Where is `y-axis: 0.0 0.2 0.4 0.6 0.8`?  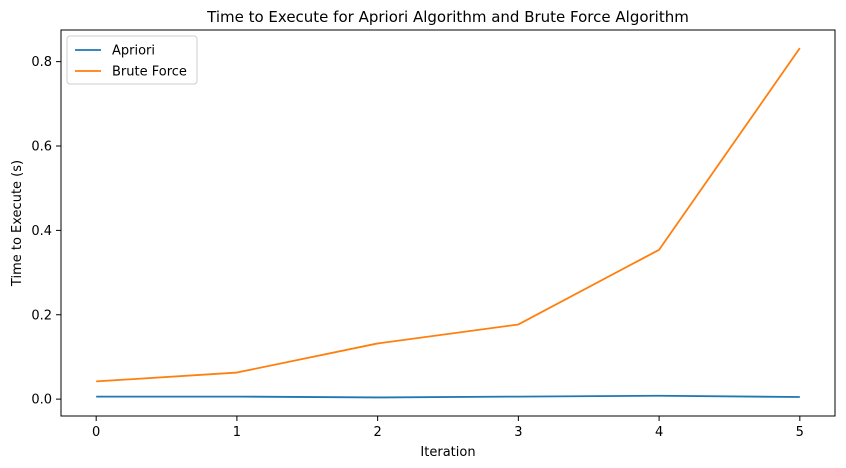 y-axis: 0.0 0.2 0.4 0.6 0.8 is located at coordinates (46, 231).